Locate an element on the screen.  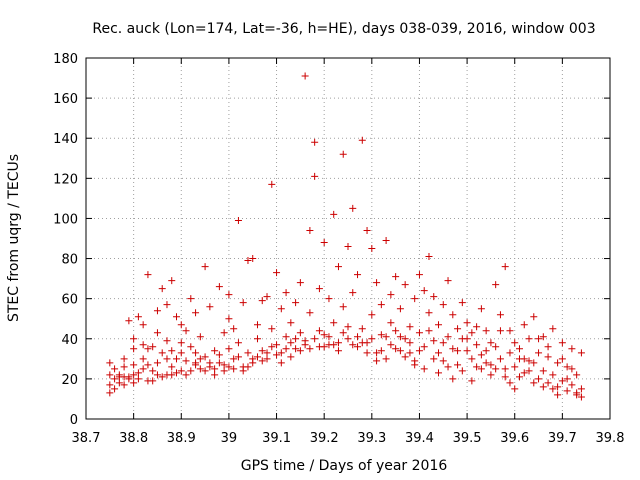
x-tick-label: 39.6 is located at coordinates (514, 438).